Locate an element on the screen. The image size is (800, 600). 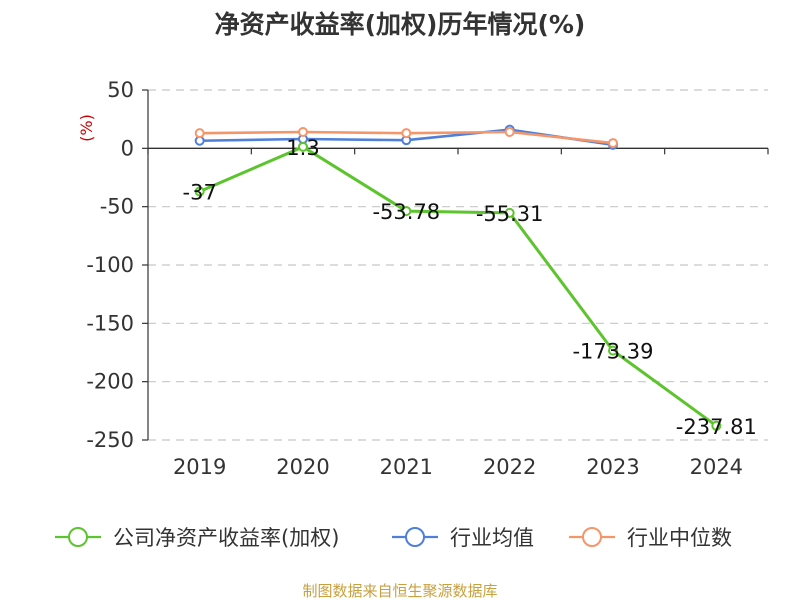
data-label: 1.3 is located at coordinates (302, 148).